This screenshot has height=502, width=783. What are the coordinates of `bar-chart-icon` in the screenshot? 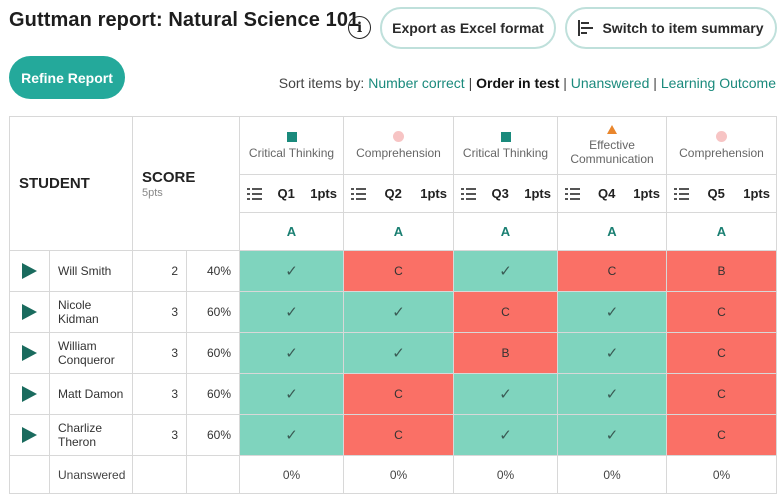 It's located at (586, 28).